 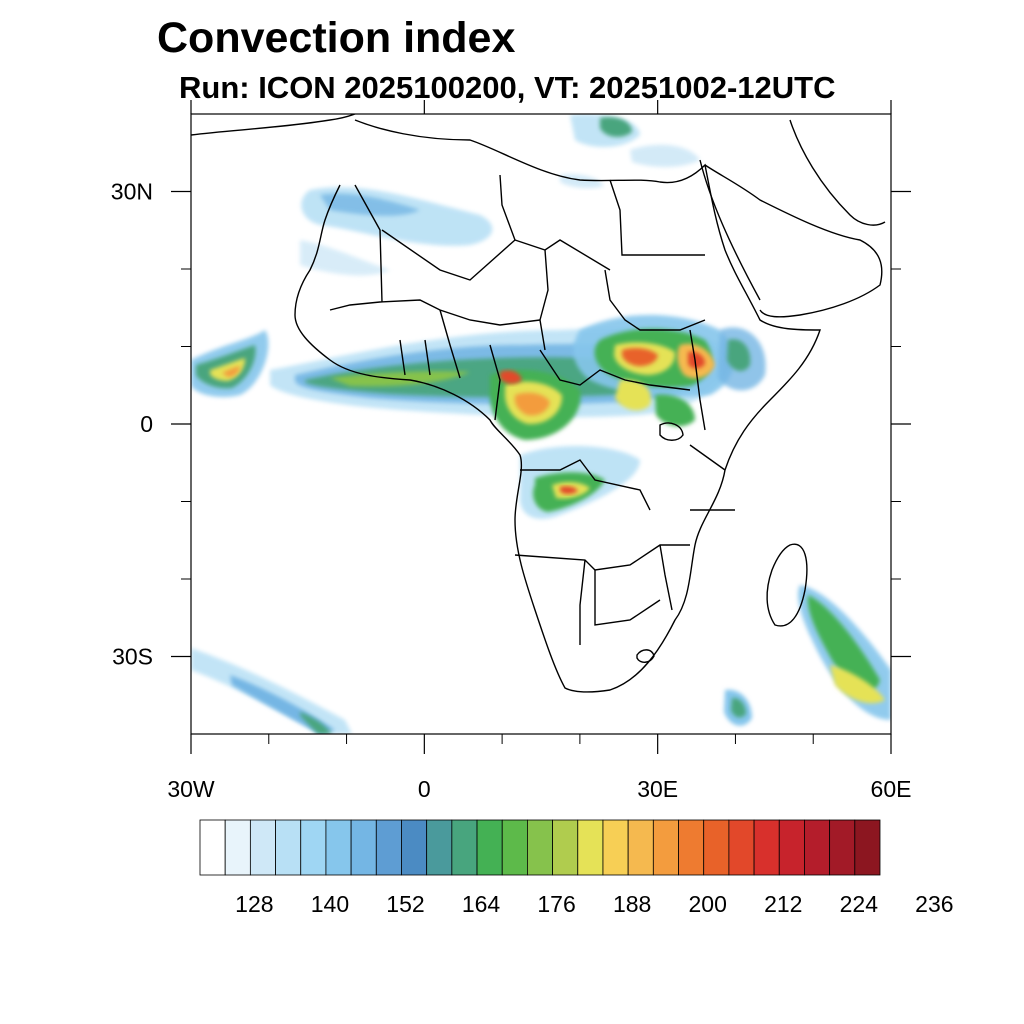 What do you see at coordinates (708, 904) in the screenshot?
I see `colorbar-label: 200` at bounding box center [708, 904].